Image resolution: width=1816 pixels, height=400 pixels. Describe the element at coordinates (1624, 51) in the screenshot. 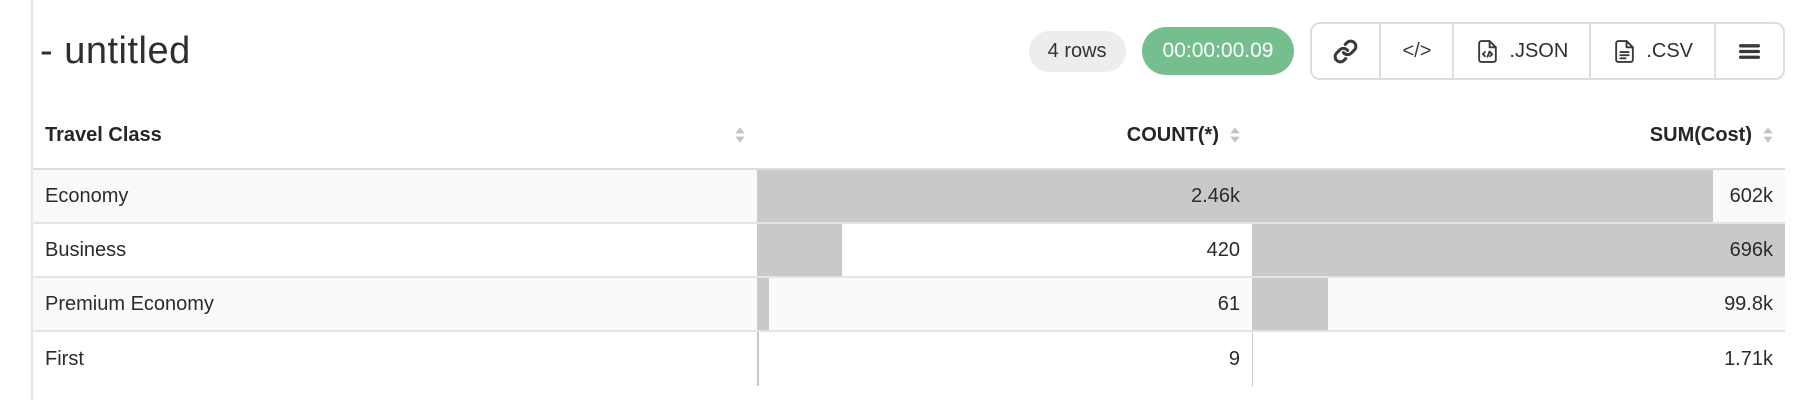

I see `csv-file-icon` at that location.